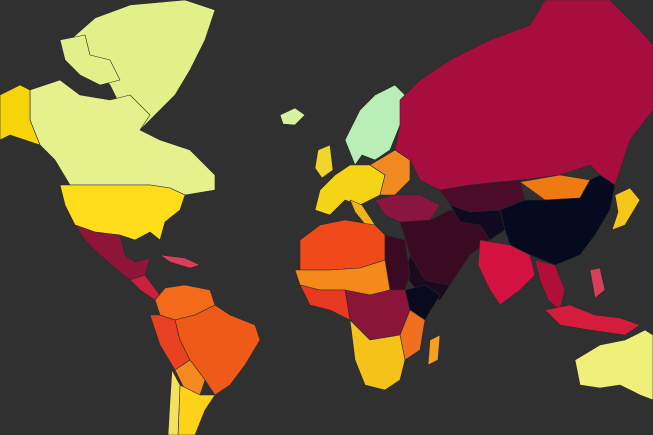 The width and height of the screenshot is (653, 435). Describe the element at coordinates (90, 60) in the screenshot. I see `canada-islands` at that location.